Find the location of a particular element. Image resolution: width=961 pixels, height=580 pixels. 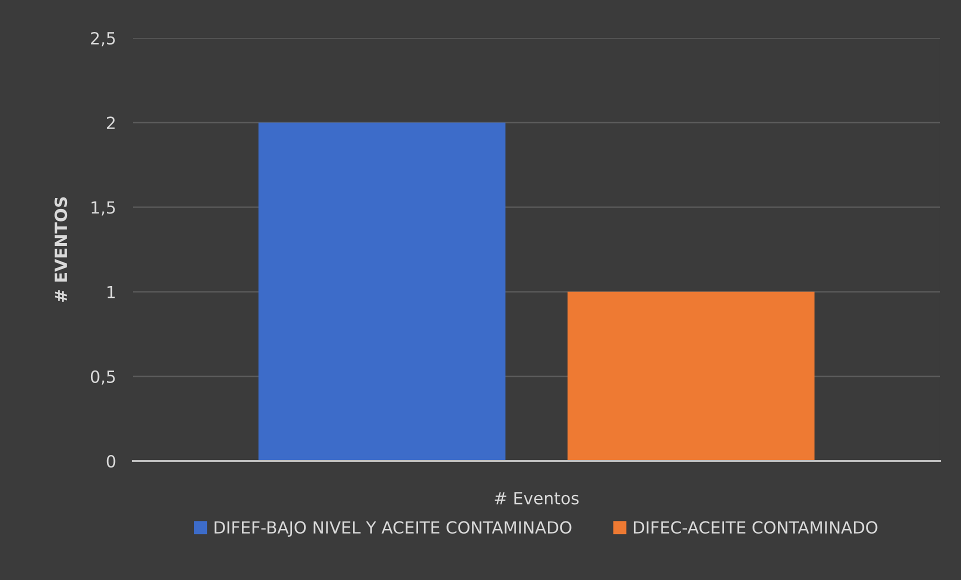

legend-label: DIFEF-BAJO NIVEL Y ACEITE CONTAMINADO is located at coordinates (393, 529).